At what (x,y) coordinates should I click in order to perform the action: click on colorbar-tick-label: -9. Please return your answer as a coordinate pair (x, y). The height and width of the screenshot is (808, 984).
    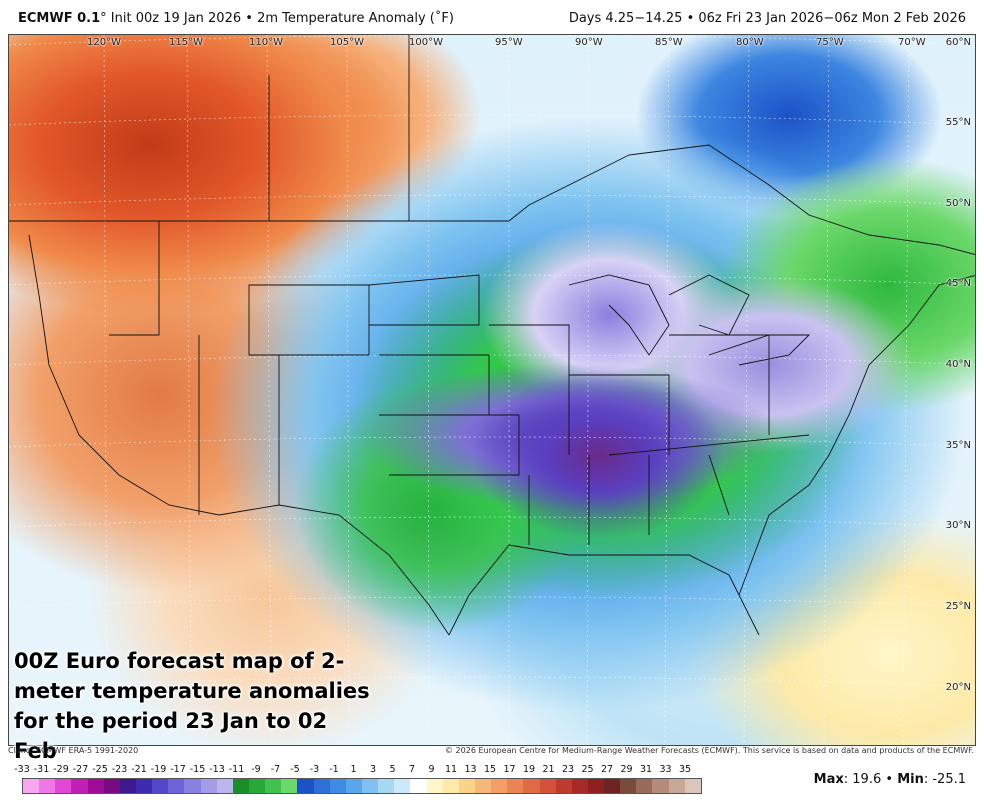
    Looking at the image, I should click on (256, 769).